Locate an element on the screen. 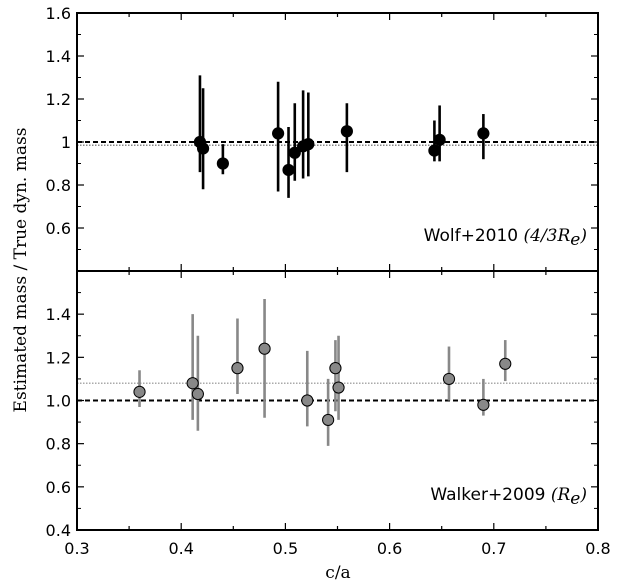 This screenshot has height=585, width=631. y-tick-label: 1.6 is located at coordinates (58, 13).